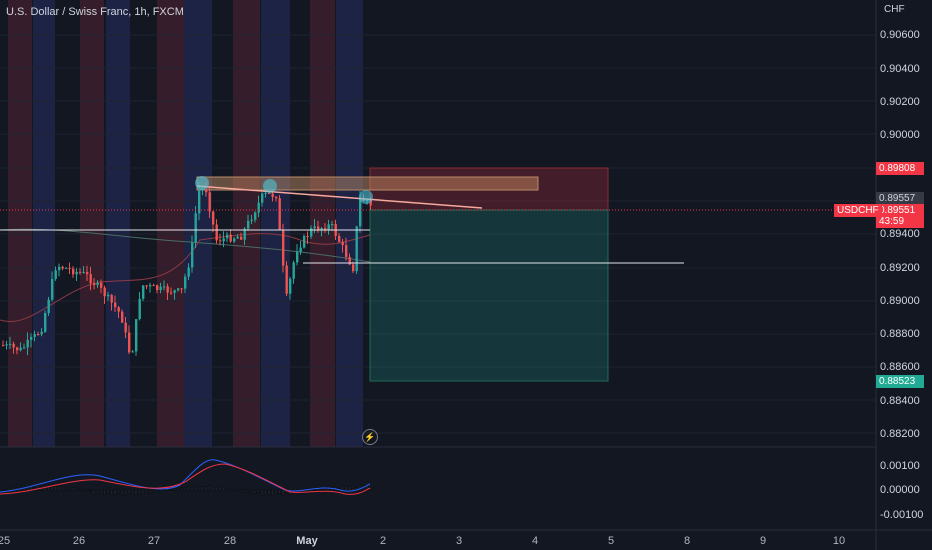  Describe the element at coordinates (900, 301) in the screenshot. I see `price-label: 0.89000` at that location.